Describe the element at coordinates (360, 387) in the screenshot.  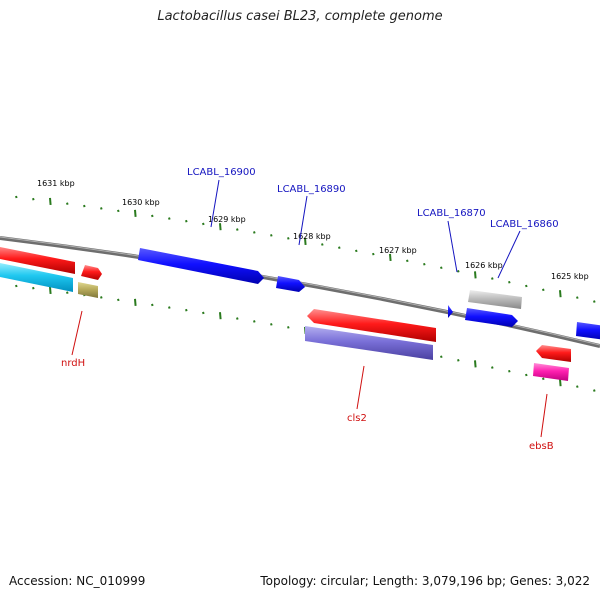
I see `leader-cls2` at that location.